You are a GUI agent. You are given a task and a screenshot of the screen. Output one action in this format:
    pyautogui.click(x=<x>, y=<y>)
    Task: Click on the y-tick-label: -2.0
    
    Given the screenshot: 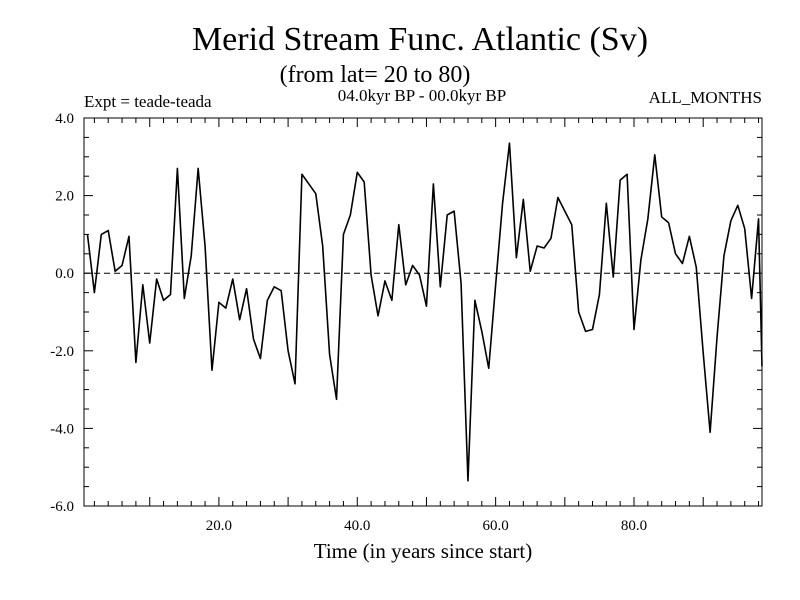 What is the action you would take?
    pyautogui.click(x=62, y=352)
    